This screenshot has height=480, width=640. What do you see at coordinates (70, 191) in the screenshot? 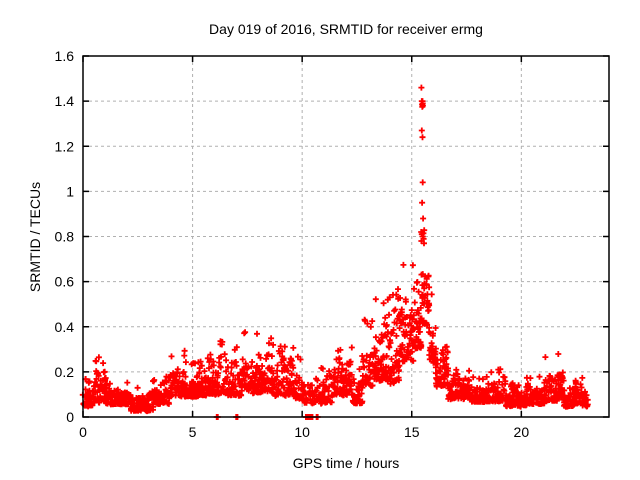
I see `y-tick-label: 1` at bounding box center [70, 191].